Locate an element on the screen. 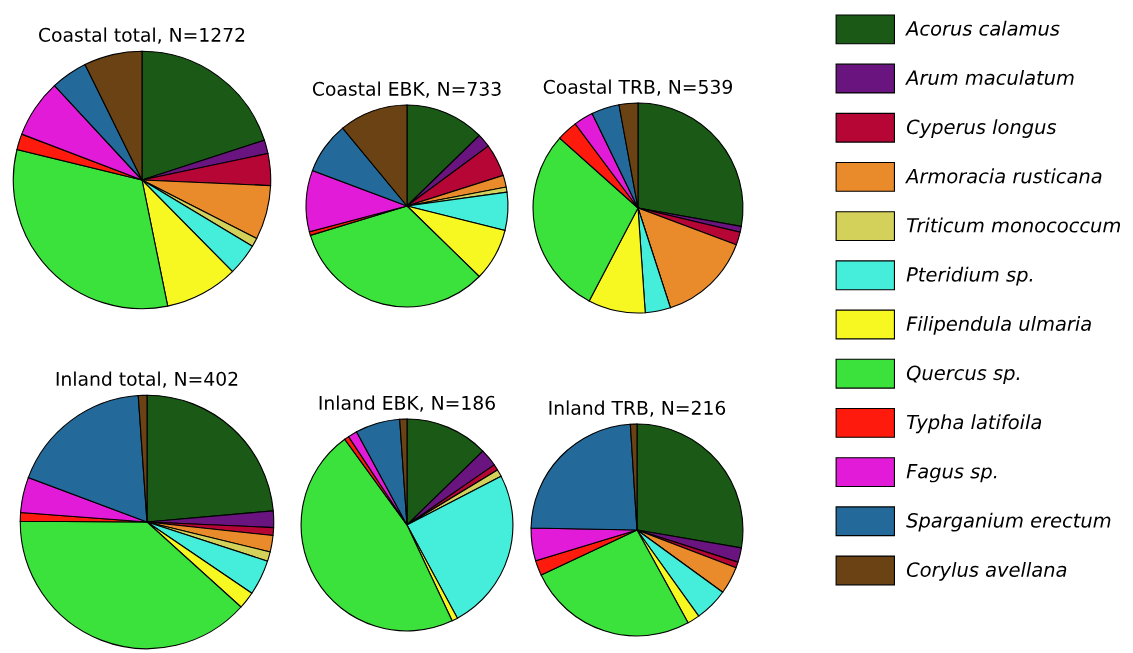 The image size is (1133, 653). chart-title: Inland EBK, N=186 is located at coordinates (407, 403).